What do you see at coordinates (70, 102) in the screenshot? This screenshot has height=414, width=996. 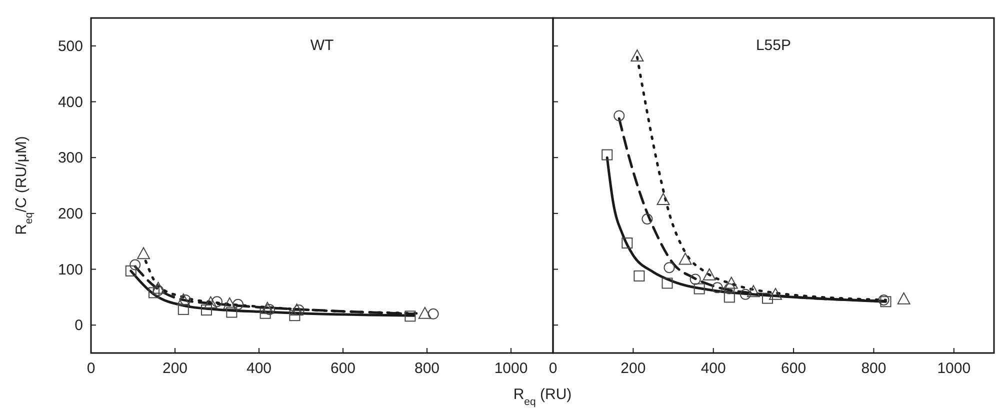 I see `y-tick-label: 400` at bounding box center [70, 102].